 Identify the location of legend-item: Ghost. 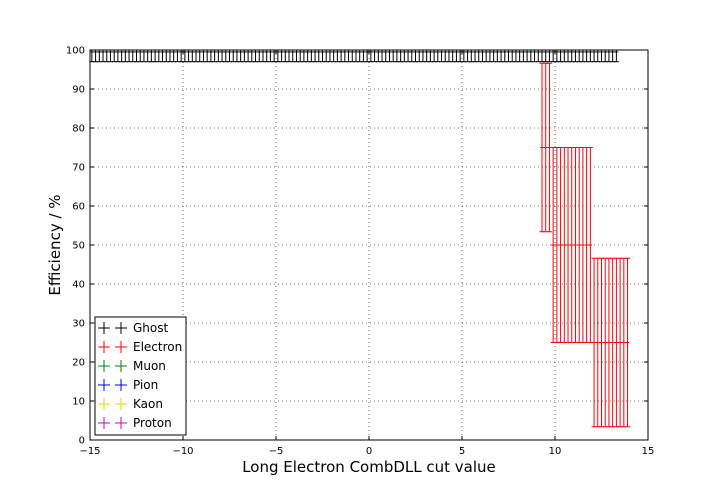
(133, 328).